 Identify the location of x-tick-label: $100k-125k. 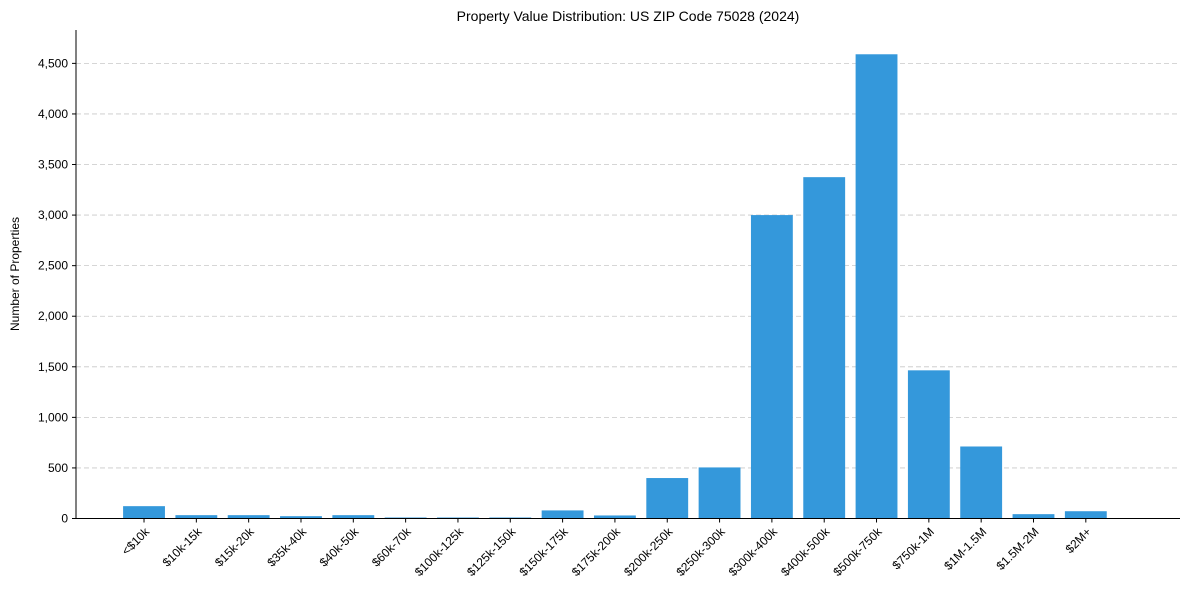
(439, 551).